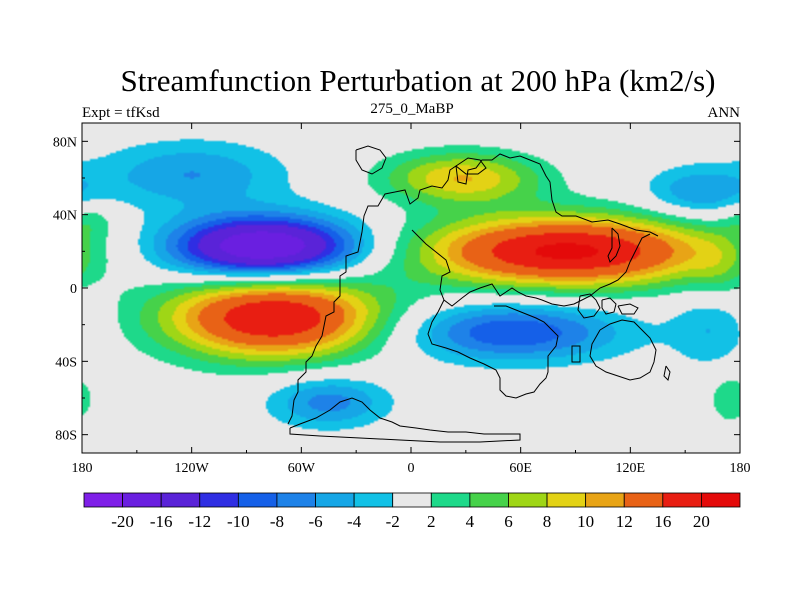 The width and height of the screenshot is (800, 600). I want to click on new-zealand-outline, so click(667, 373).